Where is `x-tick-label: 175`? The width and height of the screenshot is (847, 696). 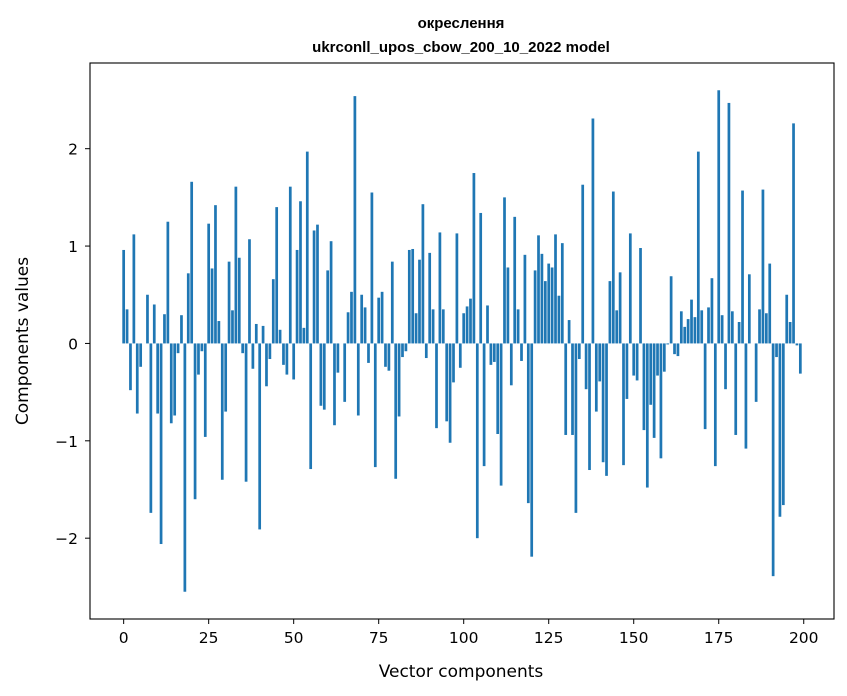 x-tick-label: 175 is located at coordinates (719, 638).